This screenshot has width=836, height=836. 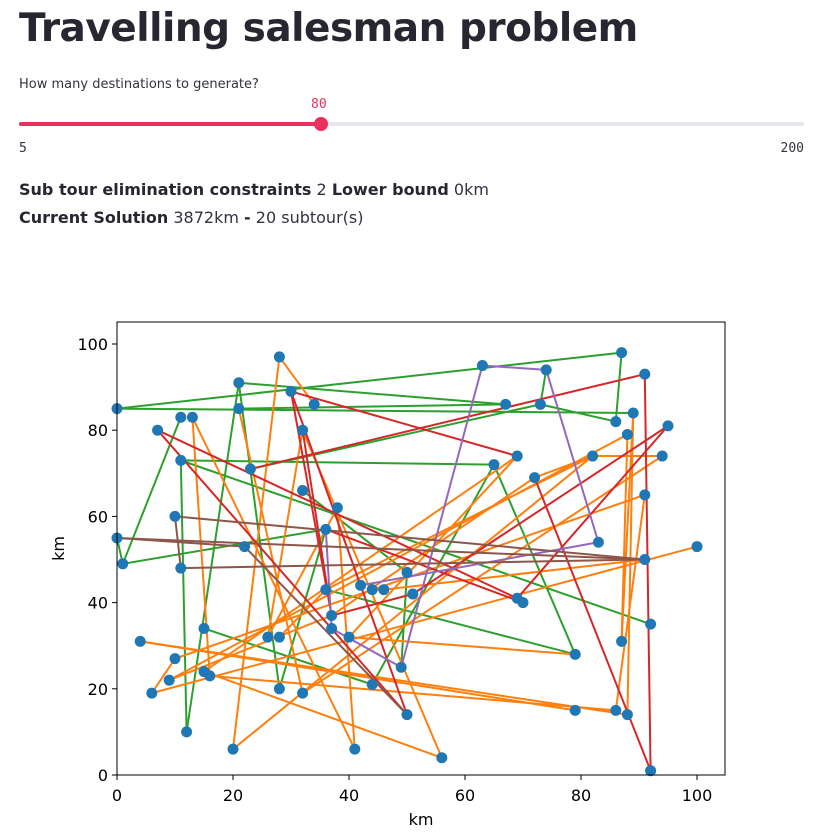 I want to click on solution-line: Current Solution 3872km - 20 subtour(s), so click(x=191, y=217).